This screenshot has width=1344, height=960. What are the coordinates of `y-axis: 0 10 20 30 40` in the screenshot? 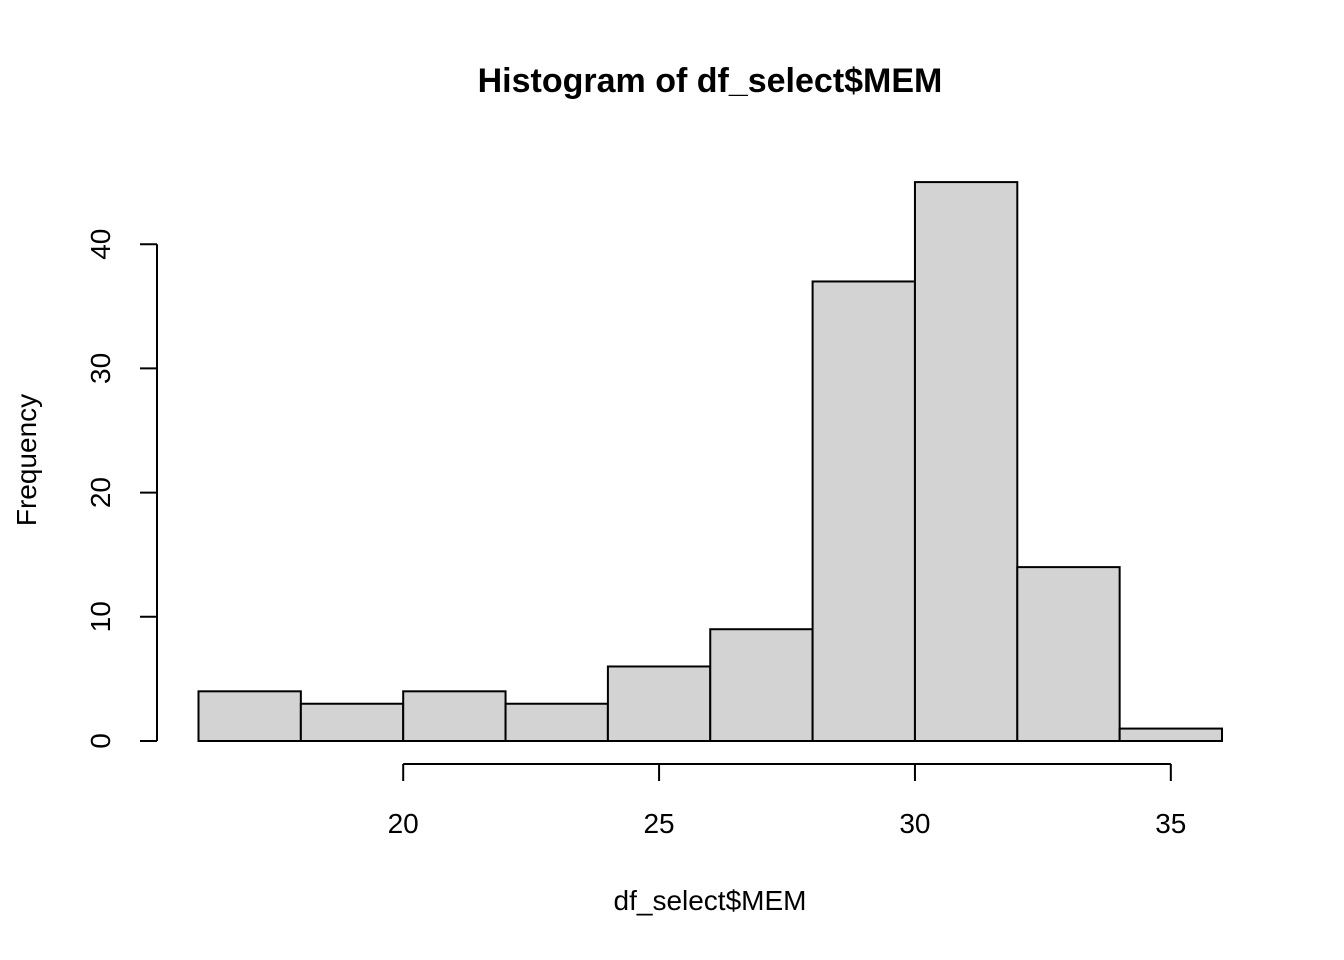 It's located at (121, 489).